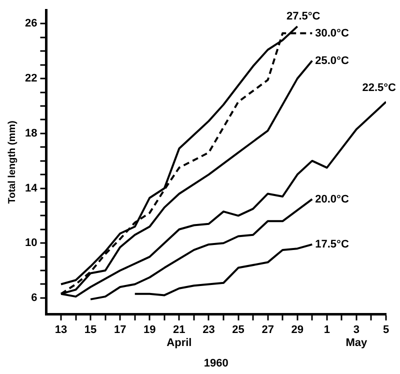 This screenshot has width=400, height=374. Describe the element at coordinates (268, 330) in the screenshot. I see `x-tick-label: 27` at that location.